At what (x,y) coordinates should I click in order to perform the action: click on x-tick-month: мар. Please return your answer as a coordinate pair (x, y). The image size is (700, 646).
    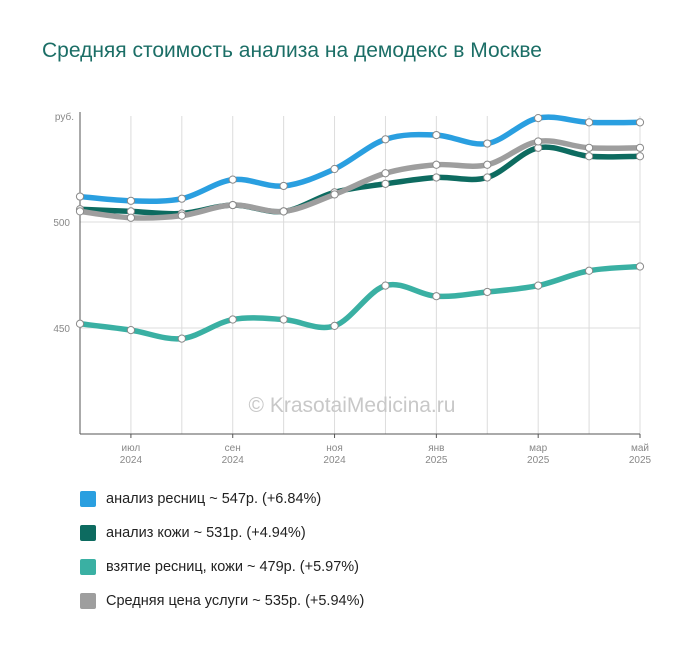
    Looking at the image, I should click on (538, 448).